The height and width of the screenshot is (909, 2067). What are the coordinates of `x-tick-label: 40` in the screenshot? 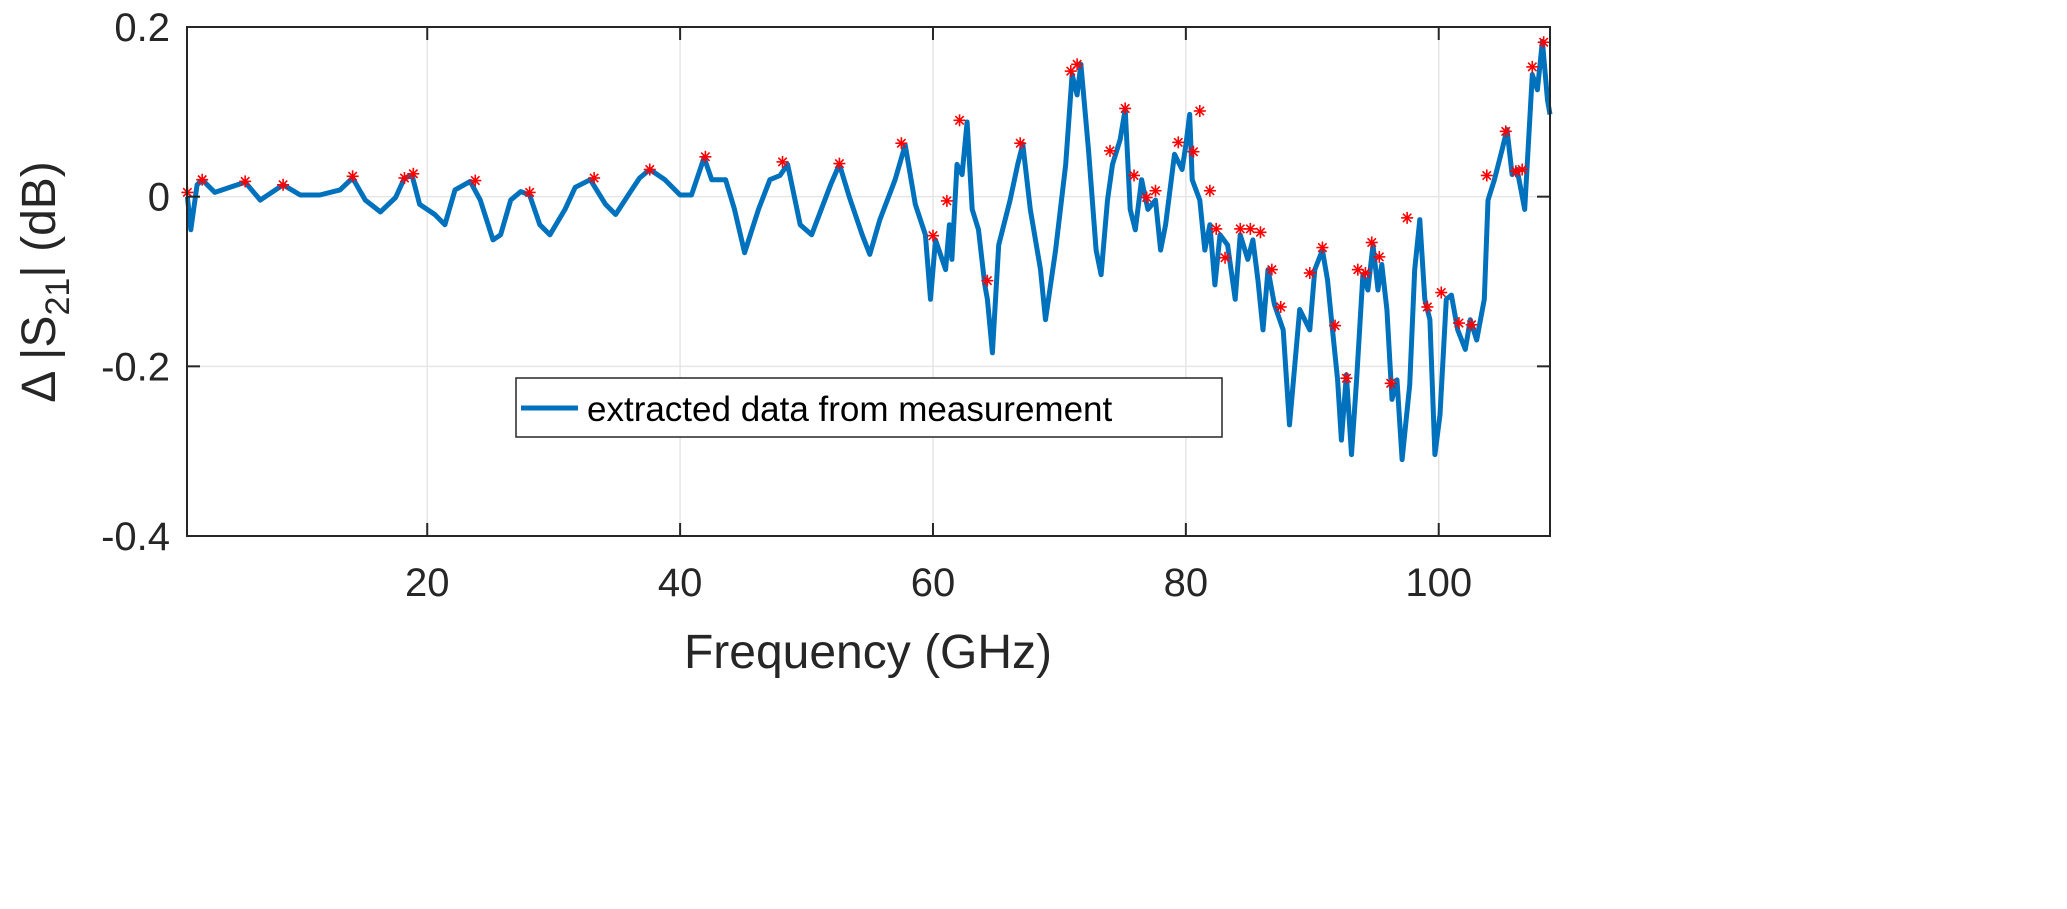 It's located at (680, 583).